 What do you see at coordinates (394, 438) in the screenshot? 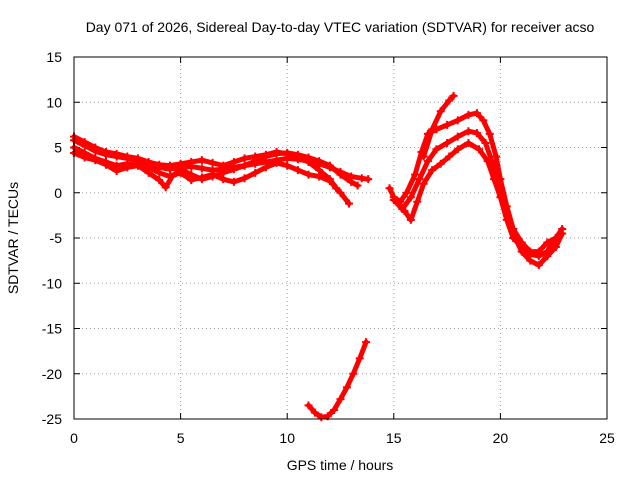
I see `x-tick-label: 15` at bounding box center [394, 438].